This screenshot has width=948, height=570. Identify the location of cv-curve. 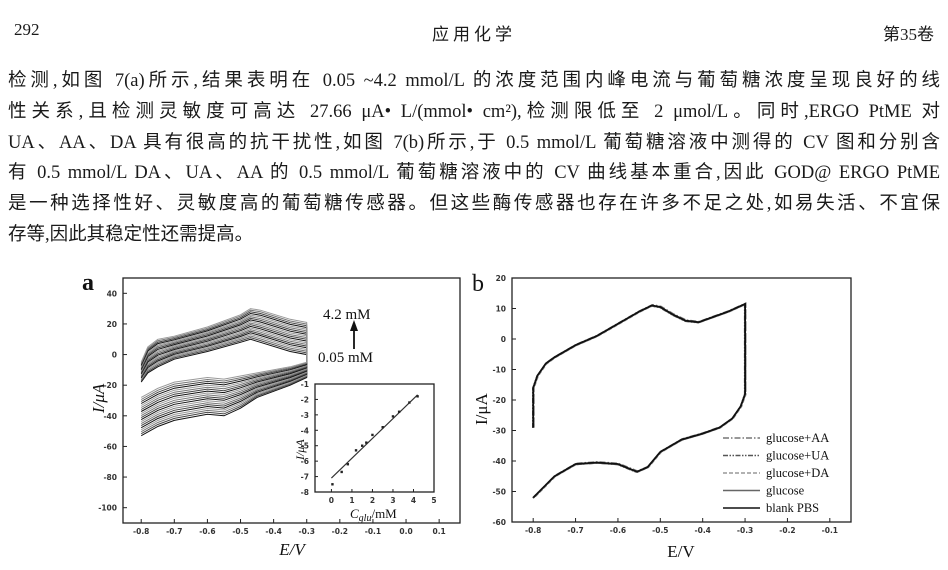
(224, 353).